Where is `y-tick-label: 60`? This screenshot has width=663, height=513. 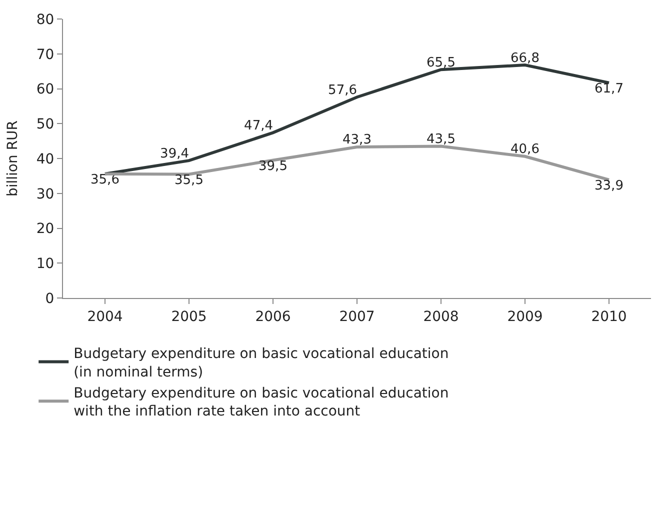 y-tick-label: 60 is located at coordinates (45, 90).